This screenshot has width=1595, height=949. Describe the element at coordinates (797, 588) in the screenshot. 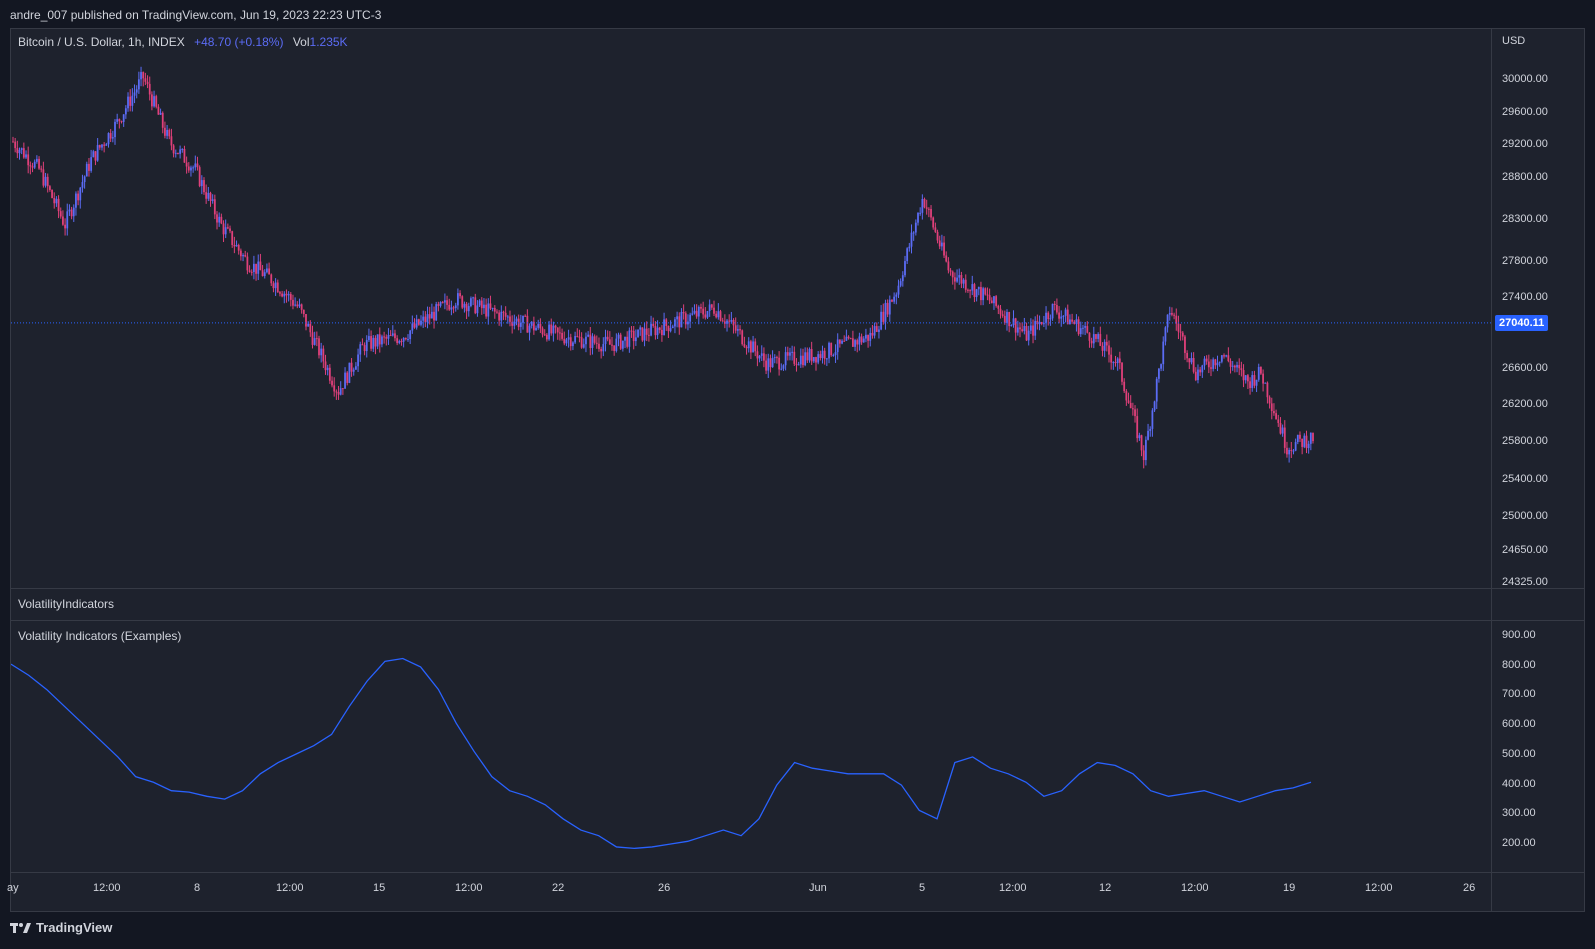

I see `pane-separator` at that location.